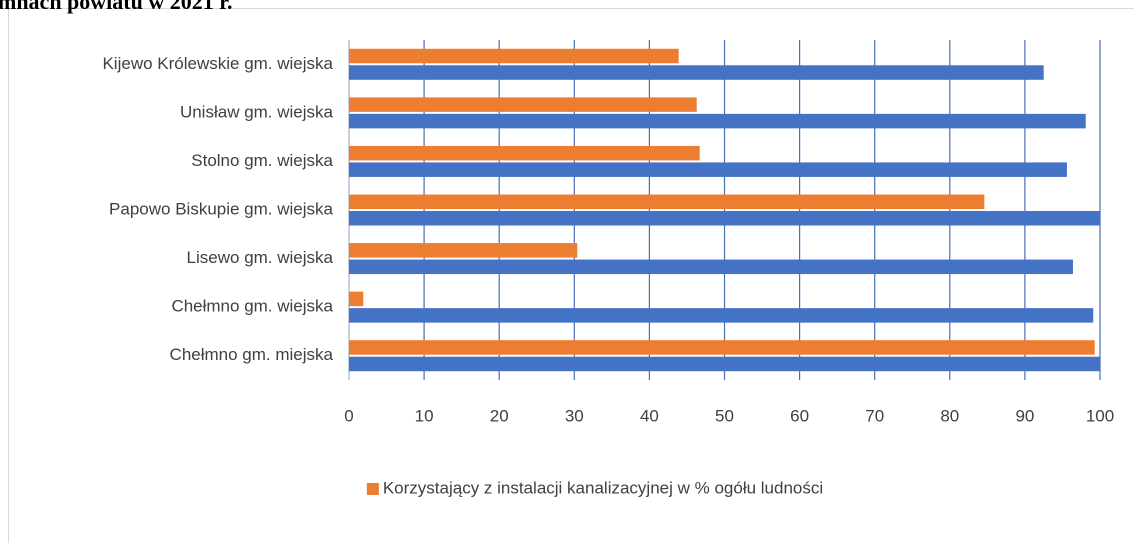  Describe the element at coordinates (574, 415) in the screenshot. I see `x-tick-label: 30` at that location.